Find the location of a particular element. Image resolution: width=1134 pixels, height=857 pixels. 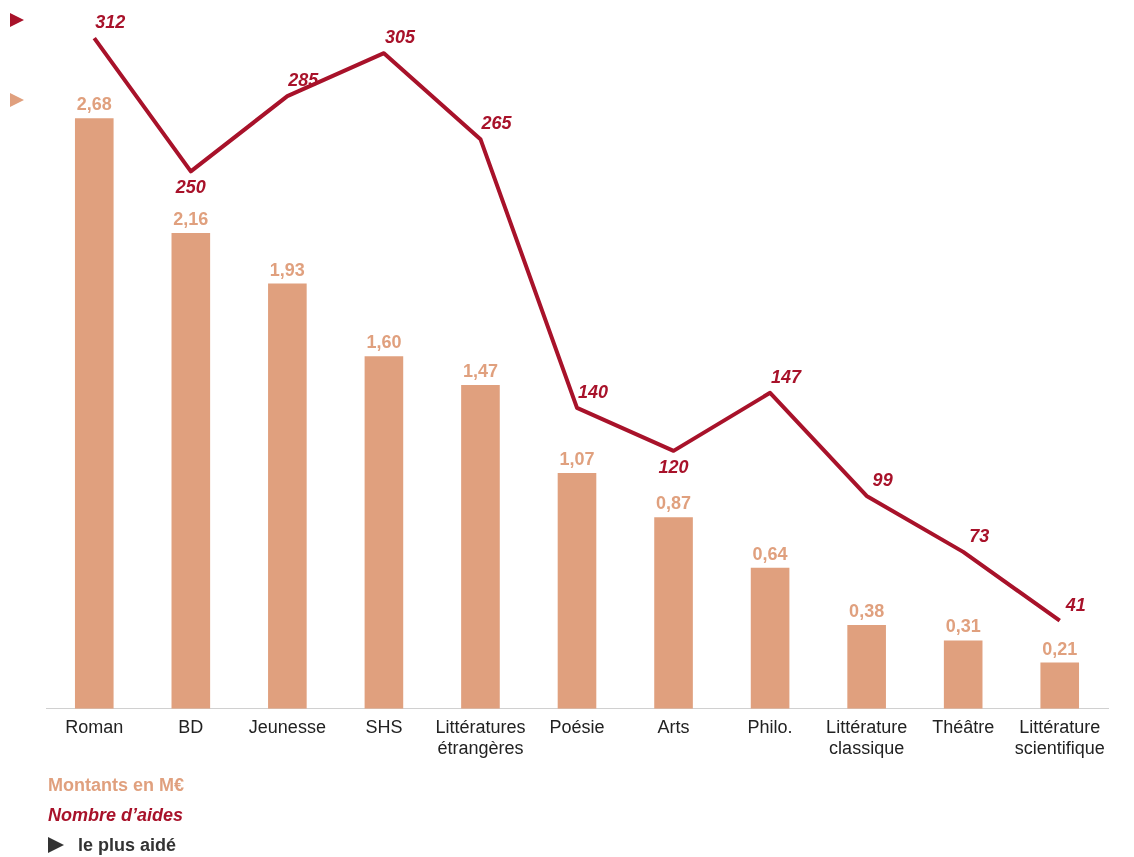

x-tick-label: Arts is located at coordinates (673, 726).